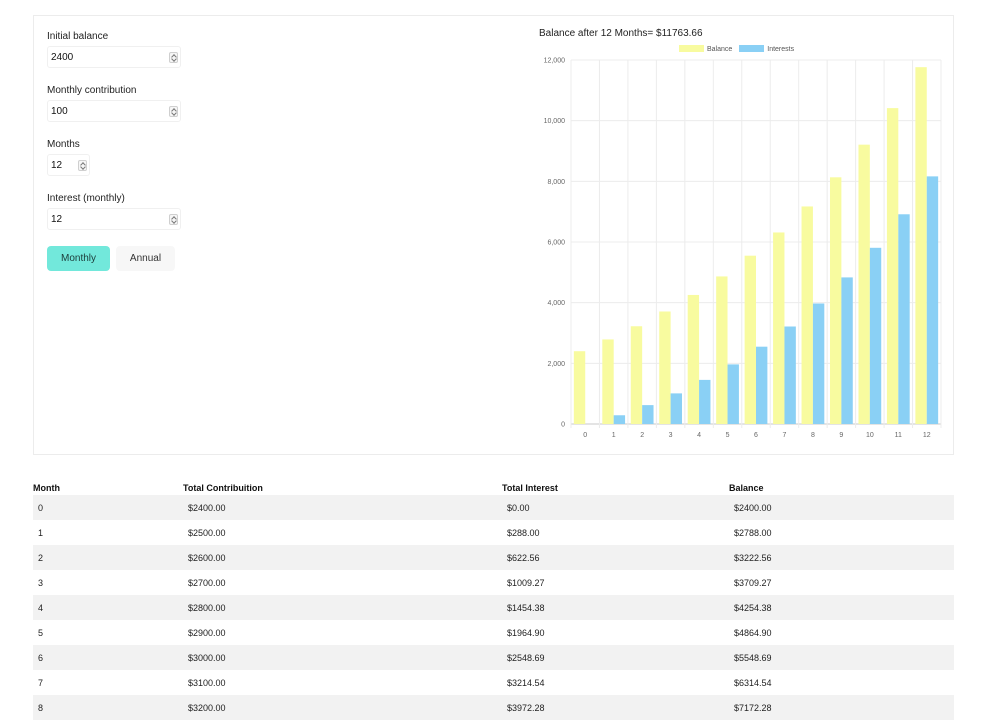  What do you see at coordinates (813, 435) in the screenshot?
I see `x-tick-label: 8` at bounding box center [813, 435].